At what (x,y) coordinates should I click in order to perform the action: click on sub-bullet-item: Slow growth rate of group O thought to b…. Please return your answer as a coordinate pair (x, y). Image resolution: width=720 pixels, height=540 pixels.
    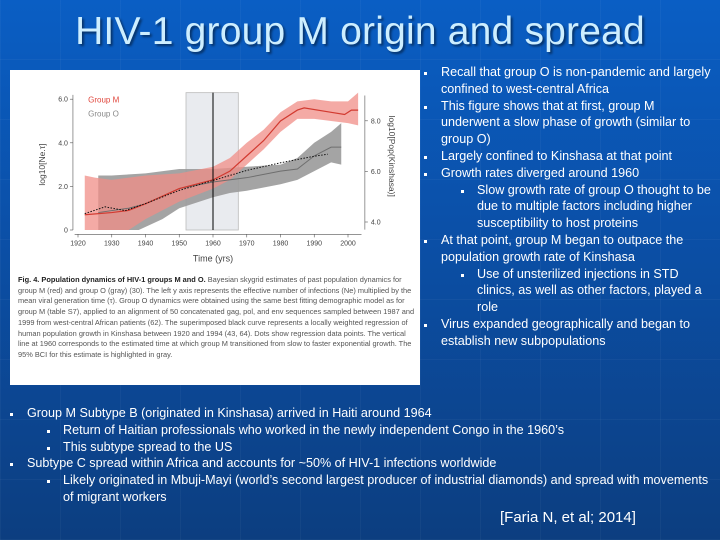
    Looking at the image, I should click on (569, 207).